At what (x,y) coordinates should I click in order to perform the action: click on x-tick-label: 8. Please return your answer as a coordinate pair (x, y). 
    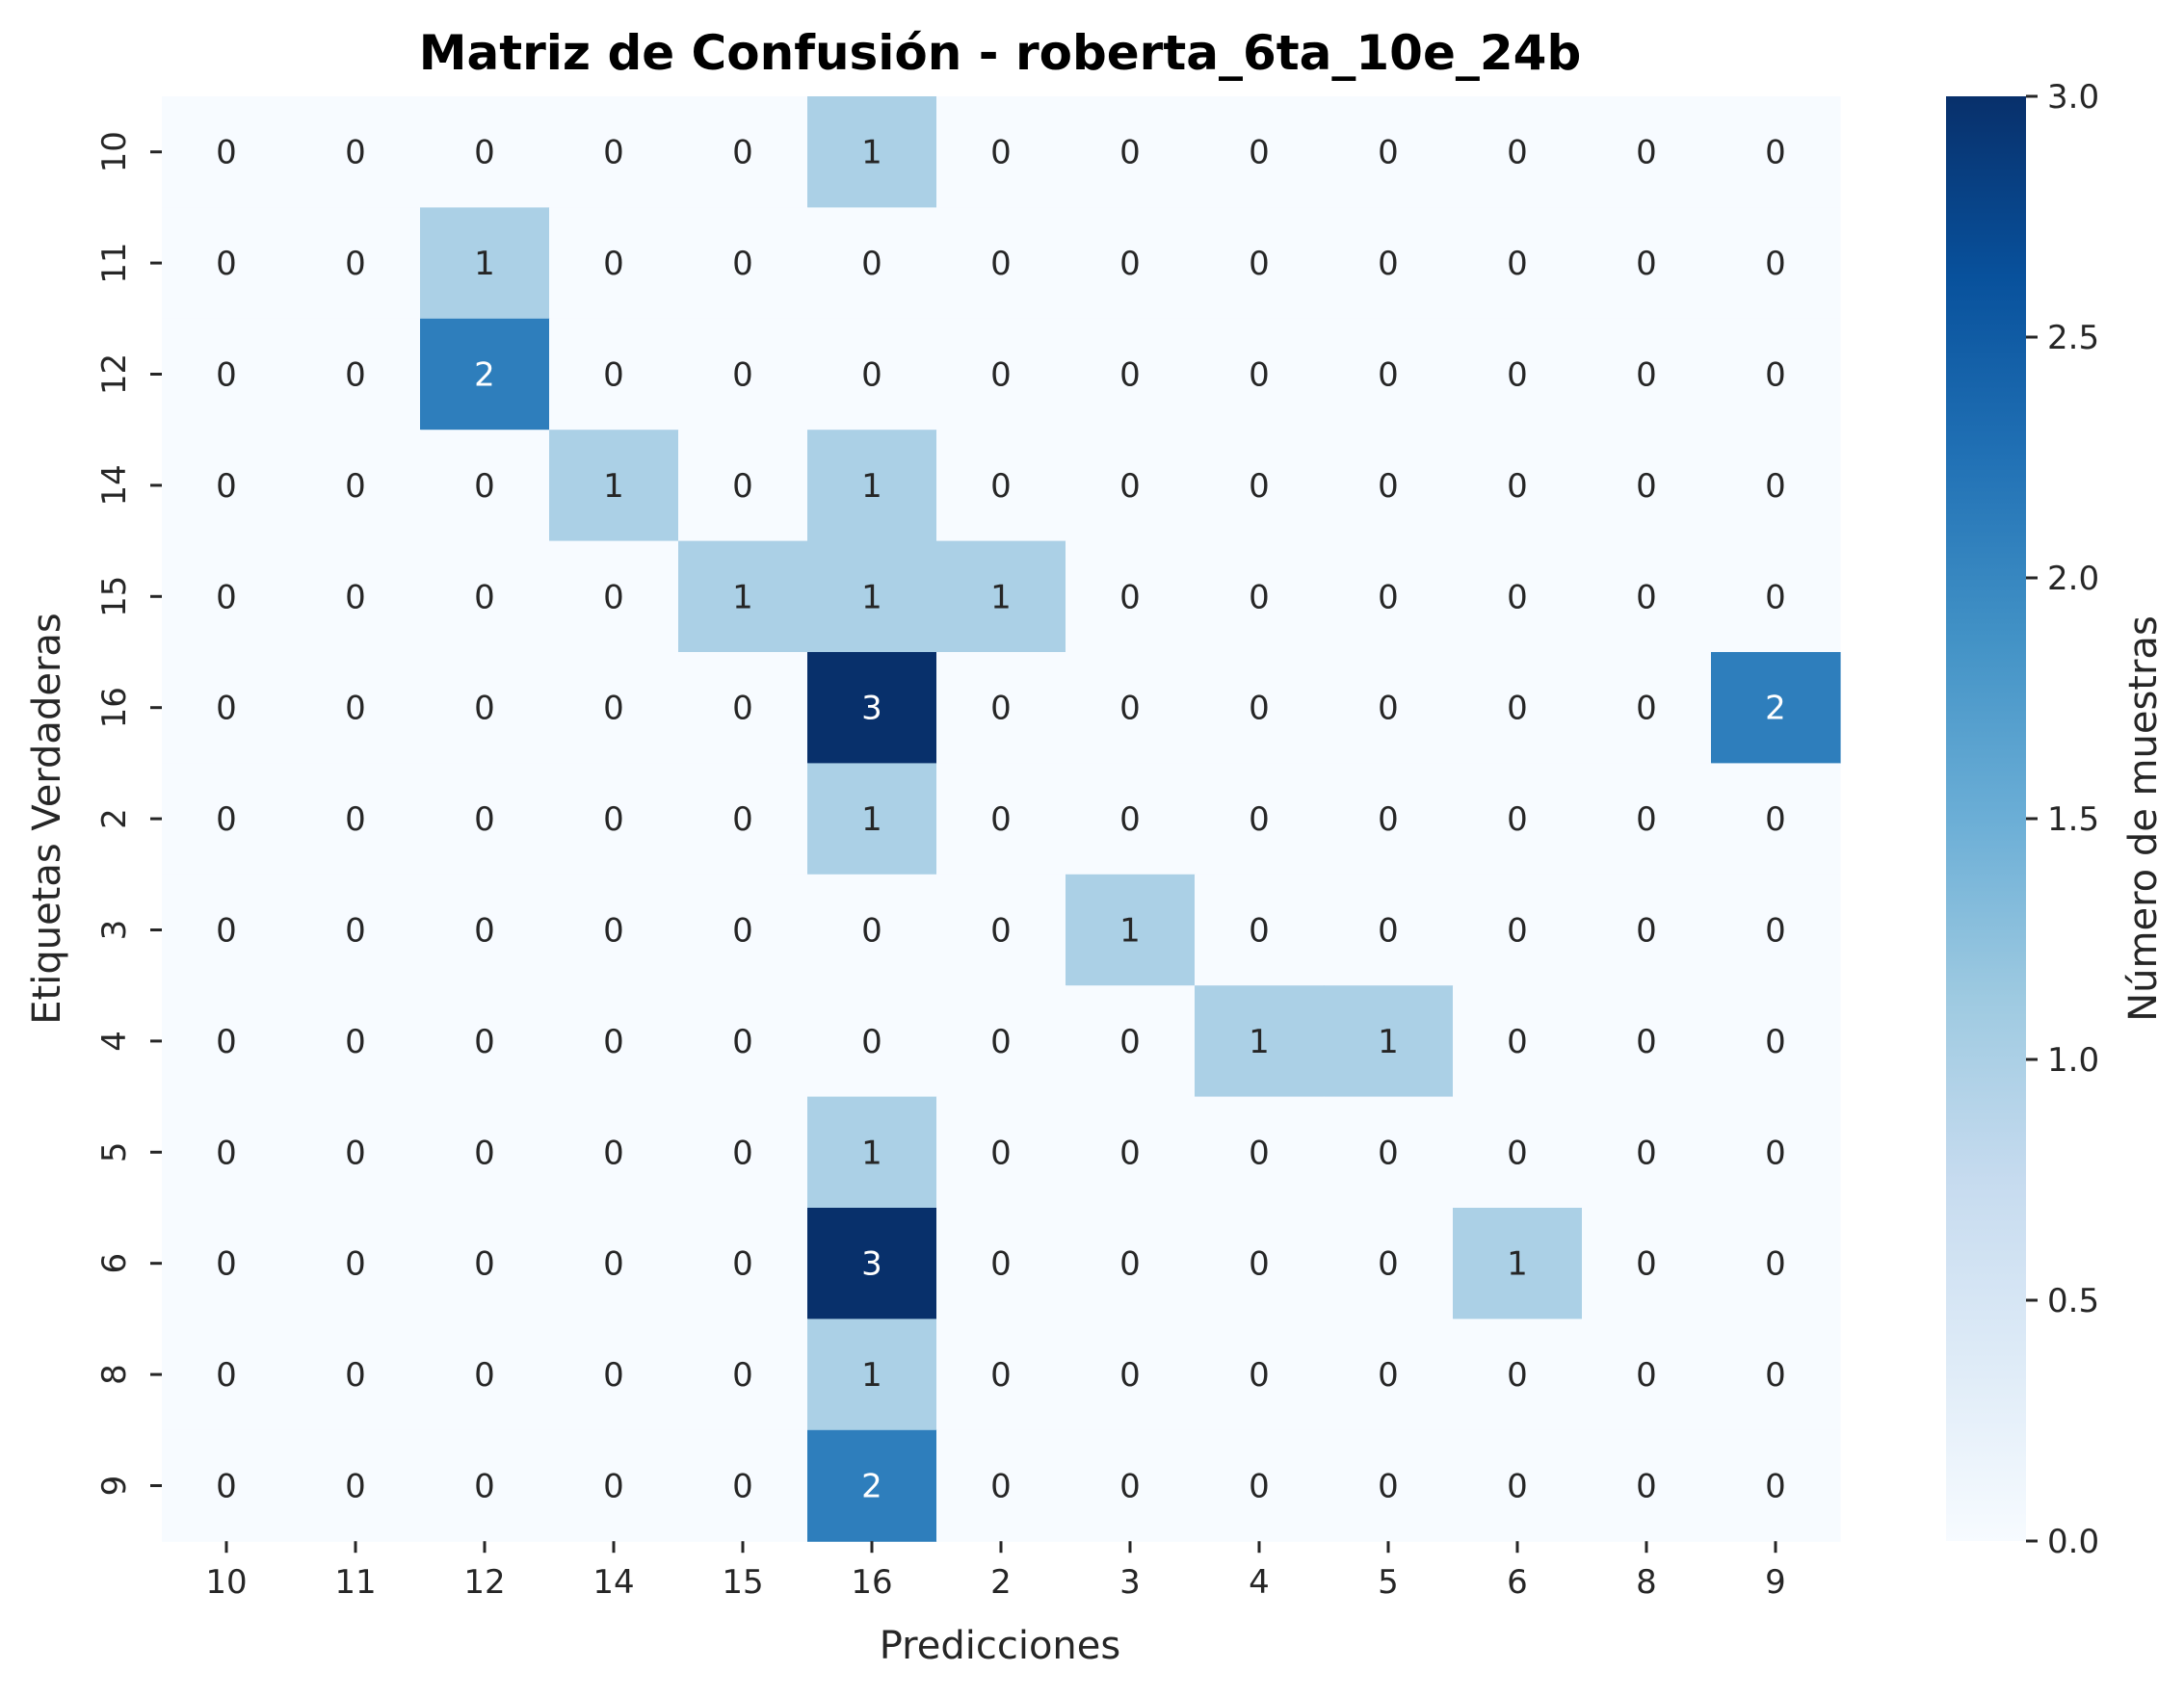
    Looking at the image, I should click on (1647, 1583).